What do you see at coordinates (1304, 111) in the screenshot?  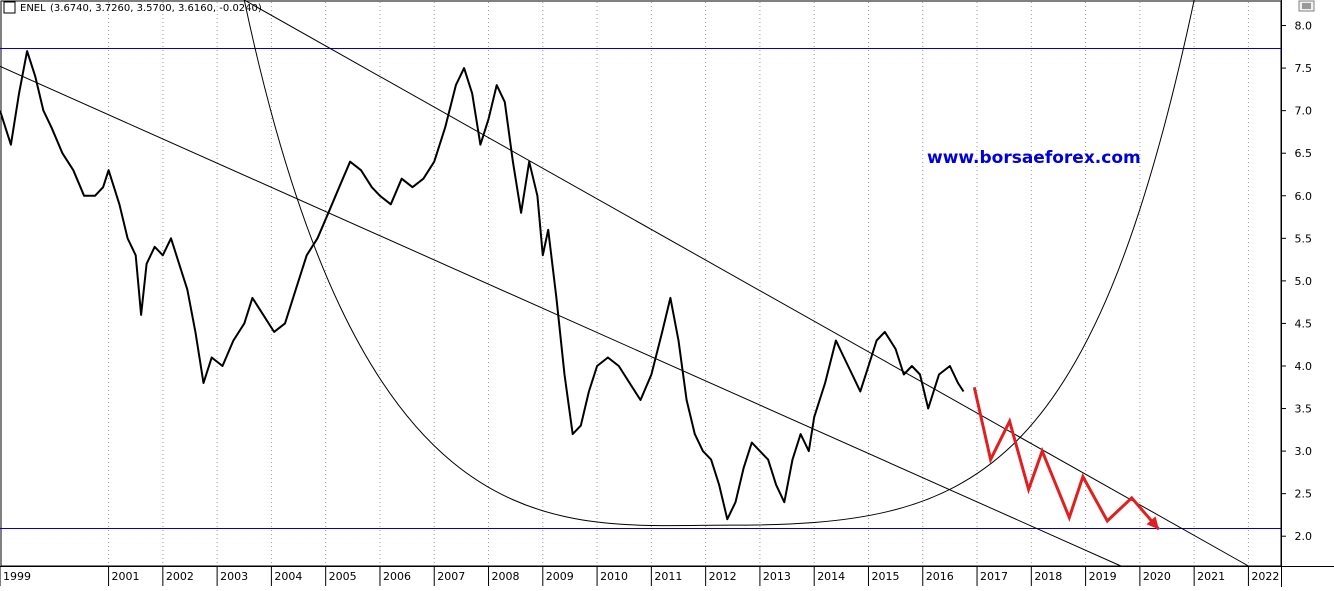 I see `y-tick-label: 7.0` at bounding box center [1304, 111].